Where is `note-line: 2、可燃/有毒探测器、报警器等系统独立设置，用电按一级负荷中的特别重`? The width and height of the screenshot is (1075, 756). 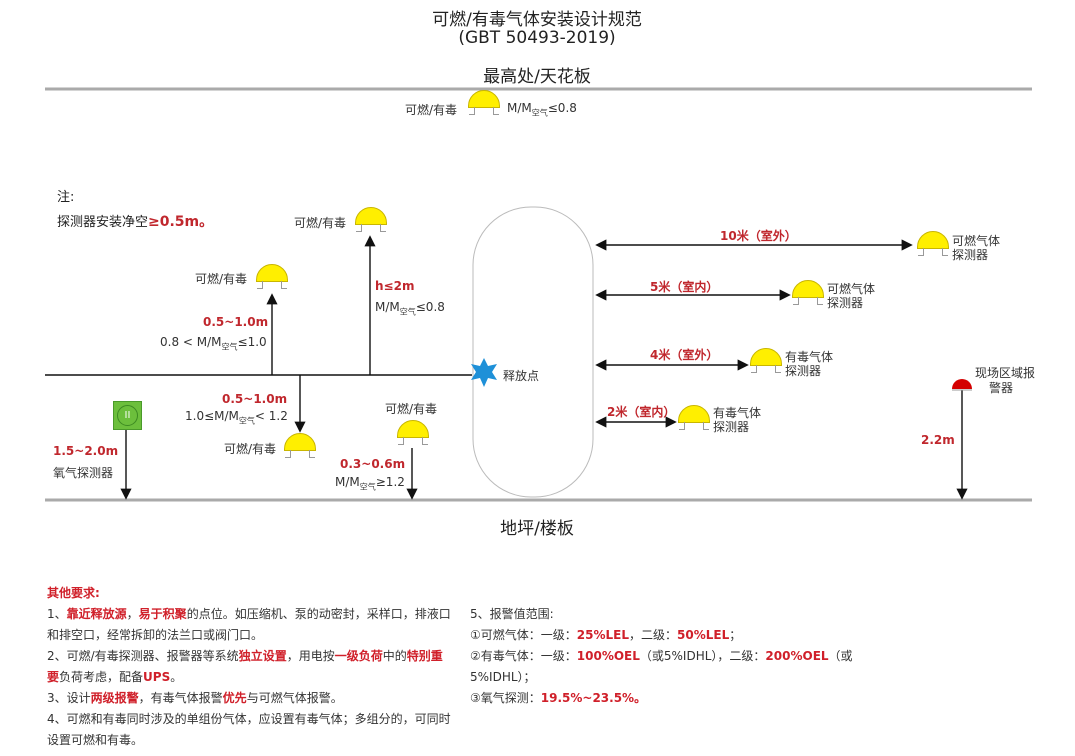
note-line: 2、可燃/有毒探测器、报警器等系统独立设置，用电按一级负荷中的特别重 is located at coordinates (249, 656).